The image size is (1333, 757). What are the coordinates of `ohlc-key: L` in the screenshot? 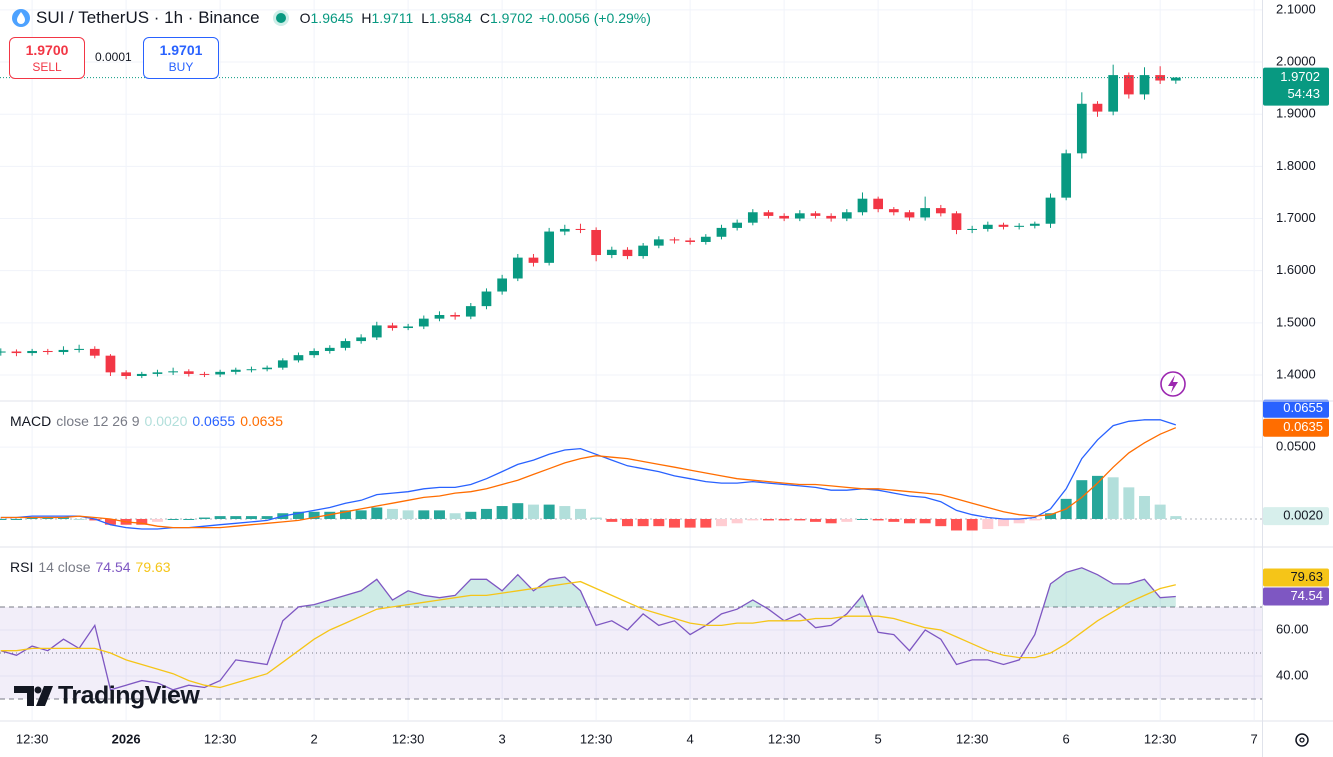 It's located at (425, 18).